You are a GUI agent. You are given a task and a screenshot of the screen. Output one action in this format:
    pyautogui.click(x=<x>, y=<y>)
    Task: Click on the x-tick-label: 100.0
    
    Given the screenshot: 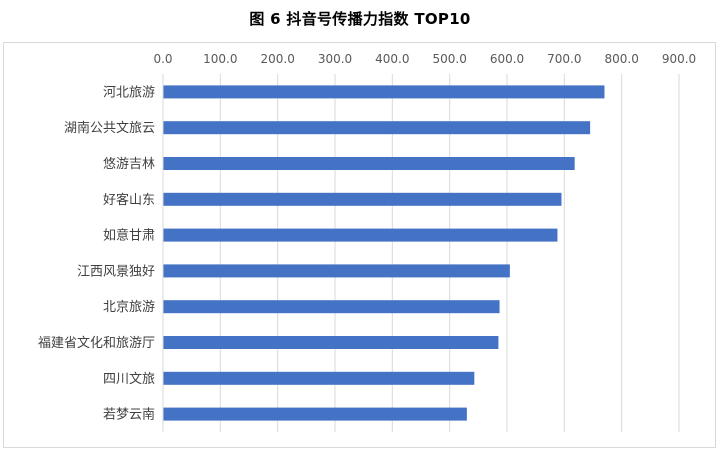 What is the action you would take?
    pyautogui.click(x=220, y=59)
    